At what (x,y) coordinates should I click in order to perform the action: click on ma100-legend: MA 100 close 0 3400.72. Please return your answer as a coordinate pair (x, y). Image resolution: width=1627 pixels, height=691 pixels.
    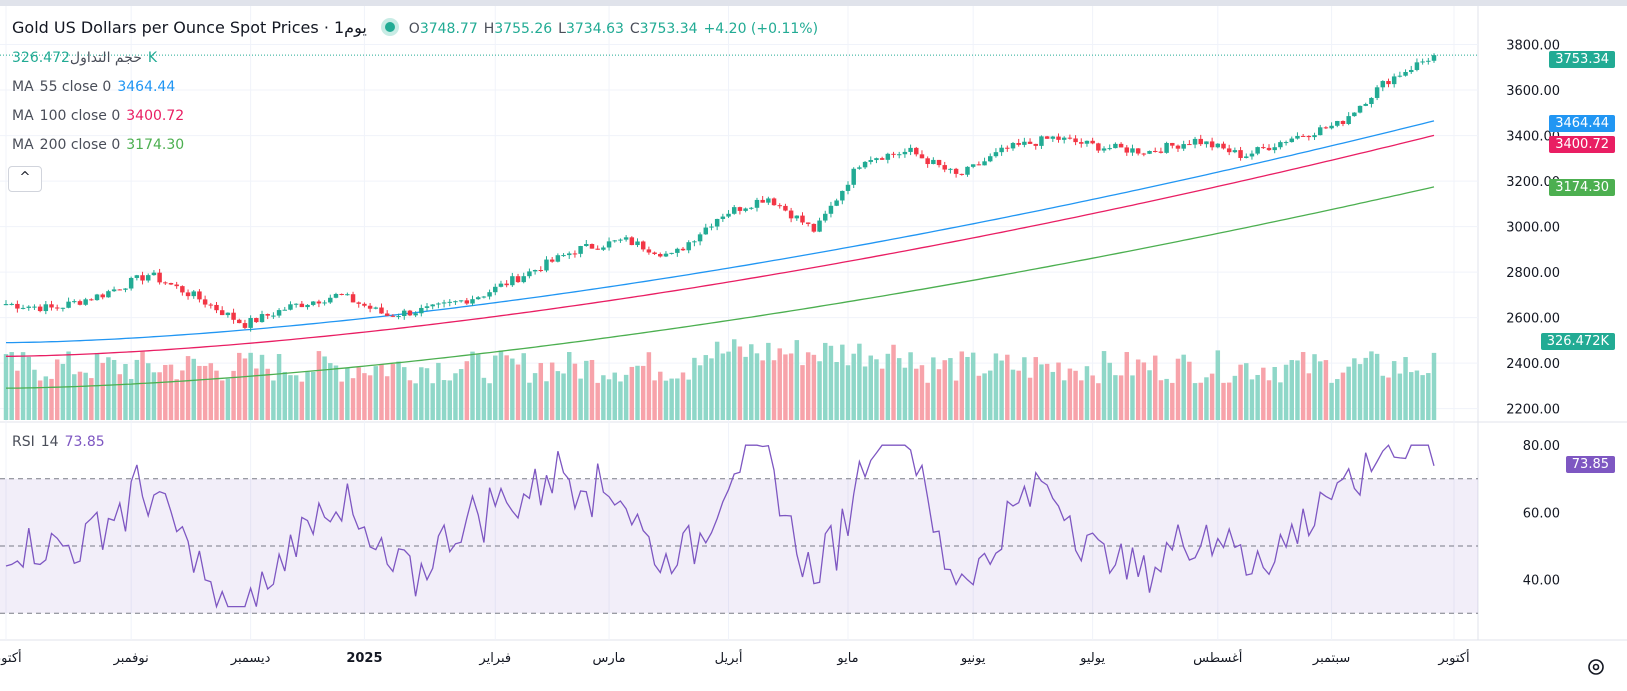
    Looking at the image, I should click on (101, 116).